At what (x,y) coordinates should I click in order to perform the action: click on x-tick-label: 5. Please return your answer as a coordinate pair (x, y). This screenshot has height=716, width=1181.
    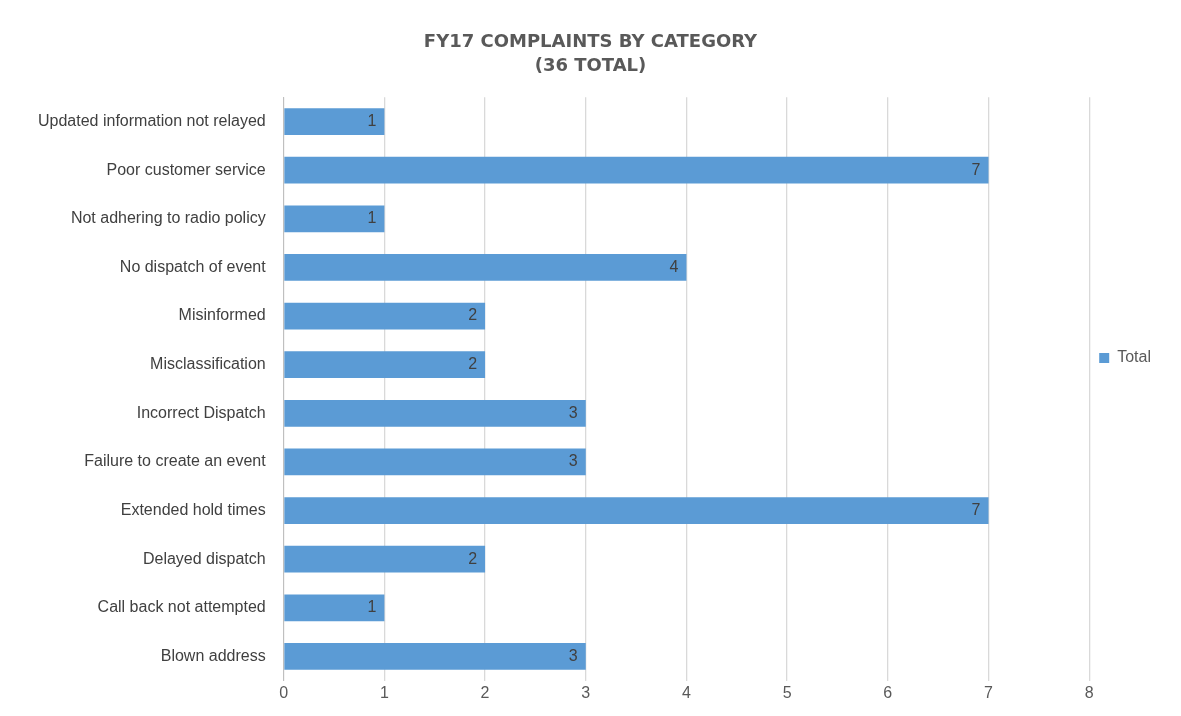
    Looking at the image, I should click on (787, 692).